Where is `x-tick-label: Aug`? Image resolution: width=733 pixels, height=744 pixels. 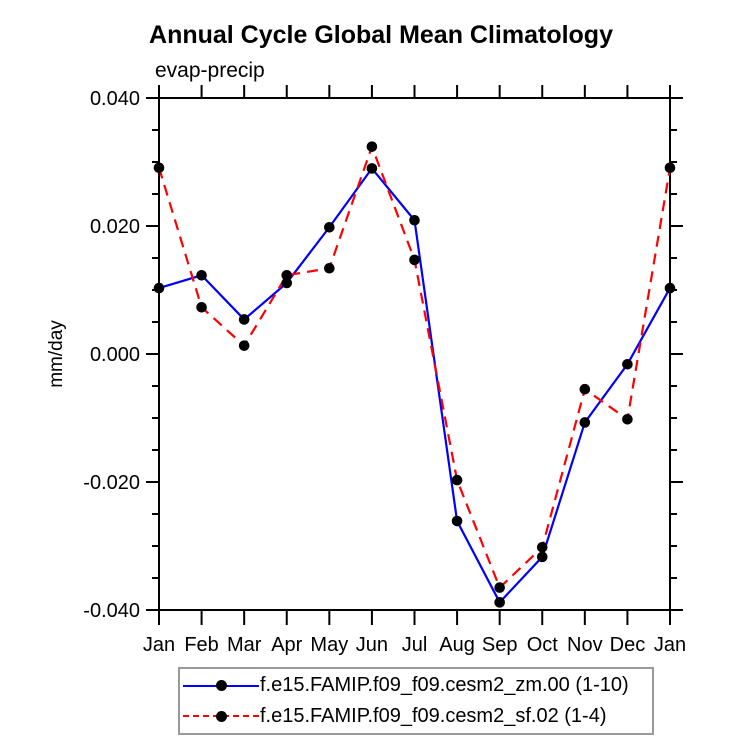 x-tick-label: Aug is located at coordinates (457, 645).